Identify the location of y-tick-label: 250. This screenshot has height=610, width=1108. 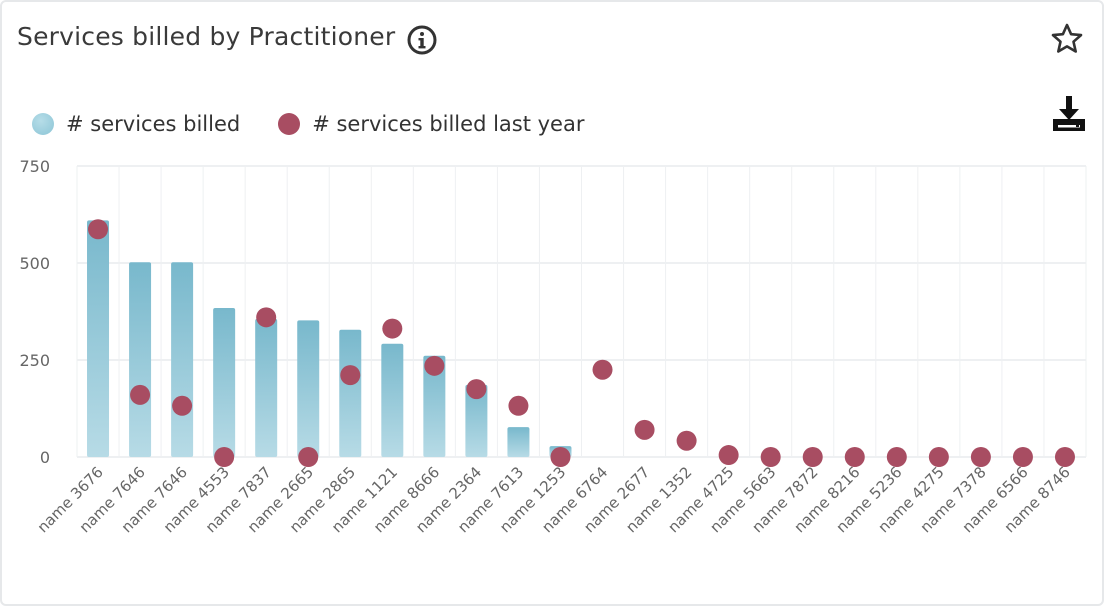
(34, 360).